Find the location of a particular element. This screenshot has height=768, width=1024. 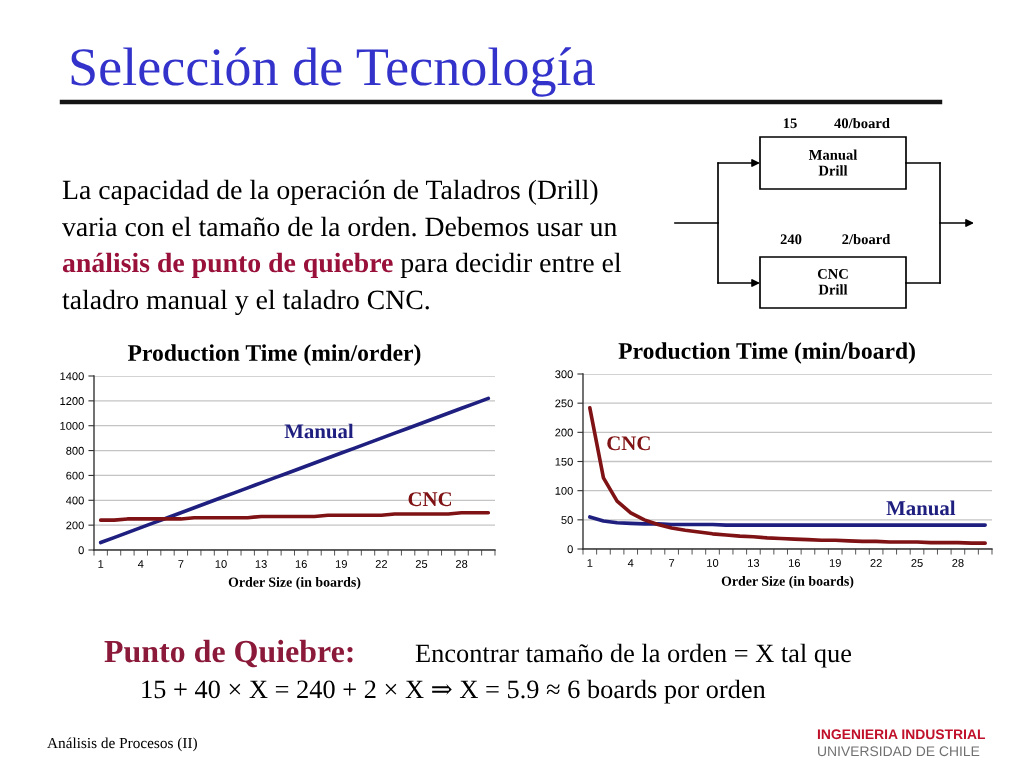

chart-title: Production Time (min/board) is located at coordinates (766, 353).